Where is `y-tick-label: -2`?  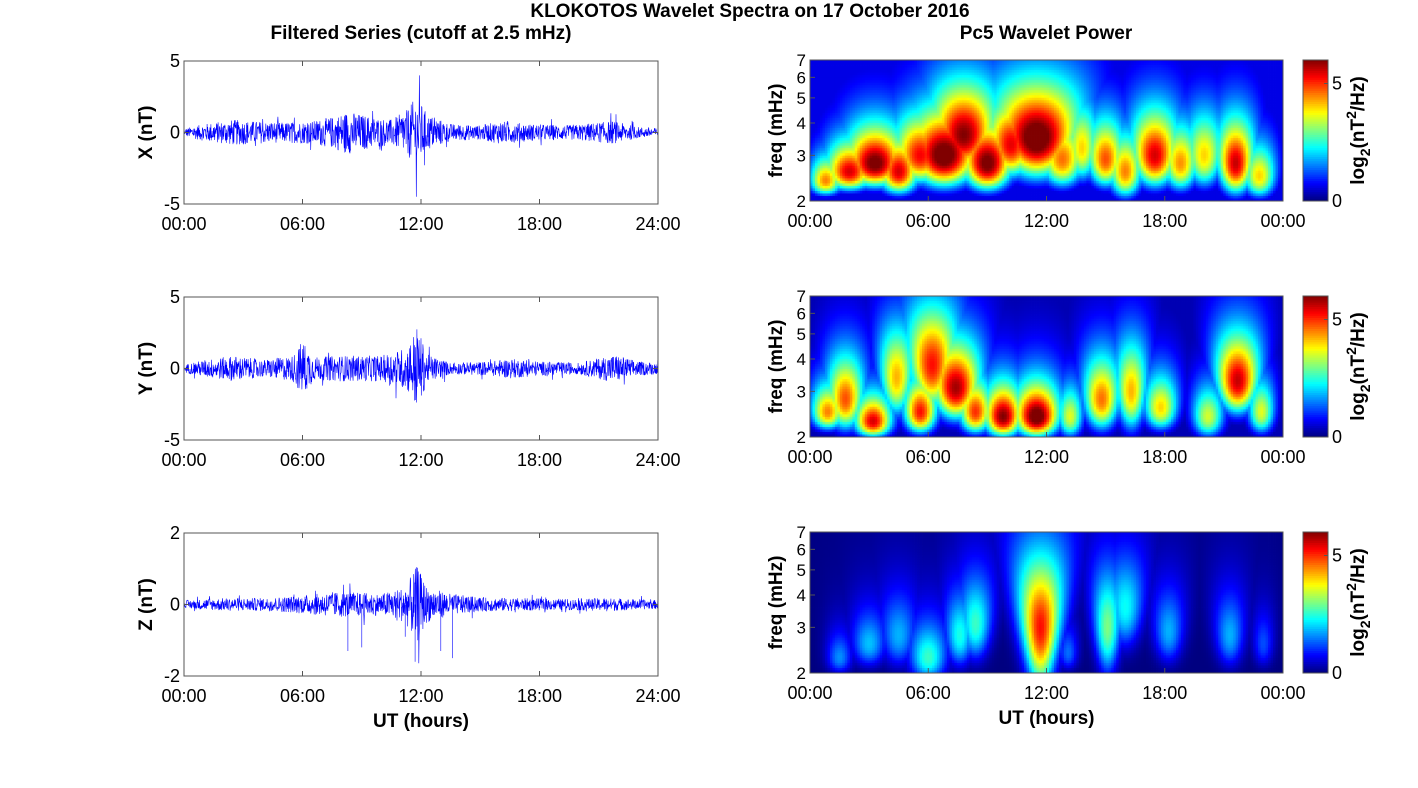 y-tick-label: -2 is located at coordinates (172, 676).